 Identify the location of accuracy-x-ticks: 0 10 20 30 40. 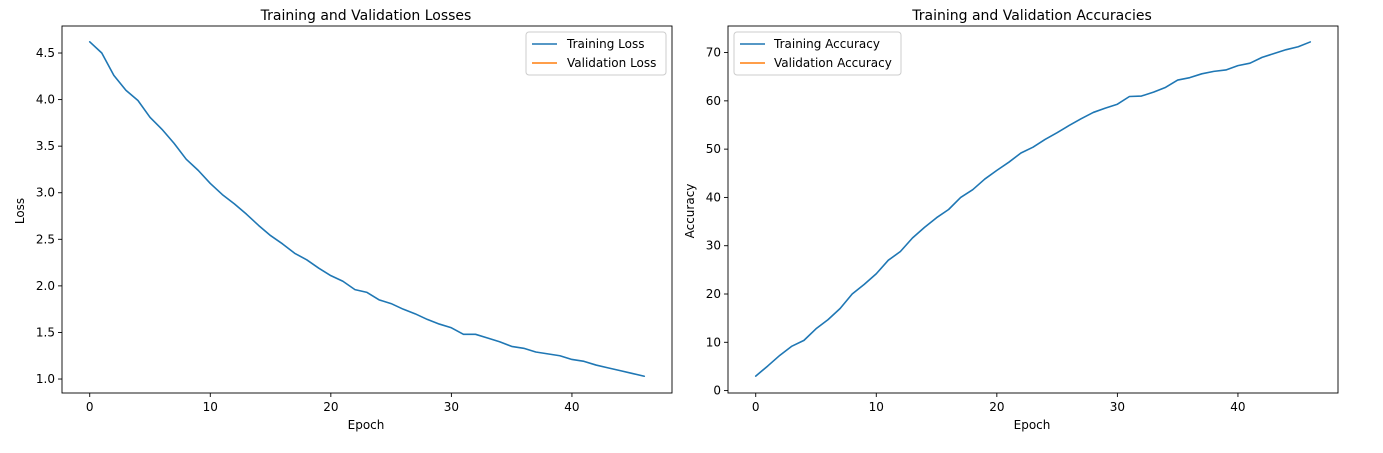
(999, 403).